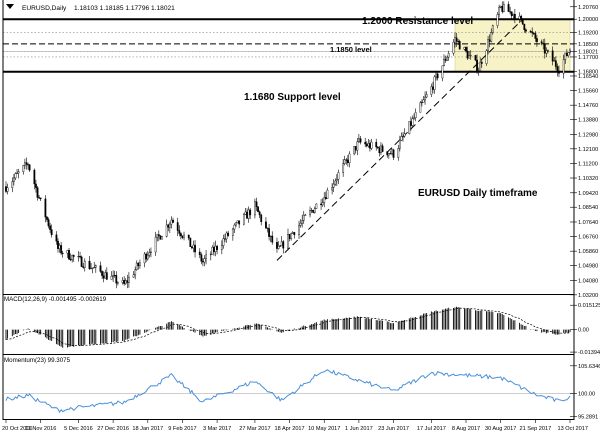 This screenshot has width=600, height=434. Describe the element at coordinates (588, 91) in the screenshot. I see `price-tick-label: 1.15660` at that location.